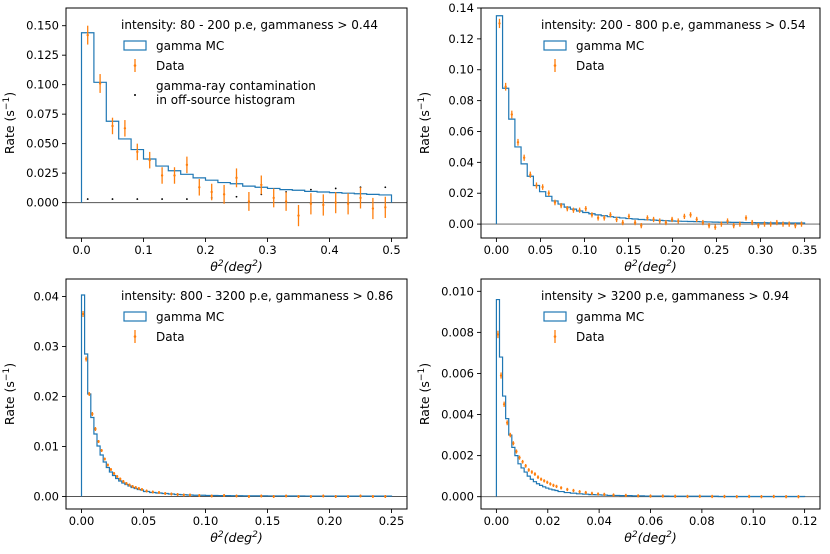 This screenshot has height=554, width=830. Describe the element at coordinates (652, 537) in the screenshot. I see `x-axis-label-xlabel-unit: (deg` at that location.